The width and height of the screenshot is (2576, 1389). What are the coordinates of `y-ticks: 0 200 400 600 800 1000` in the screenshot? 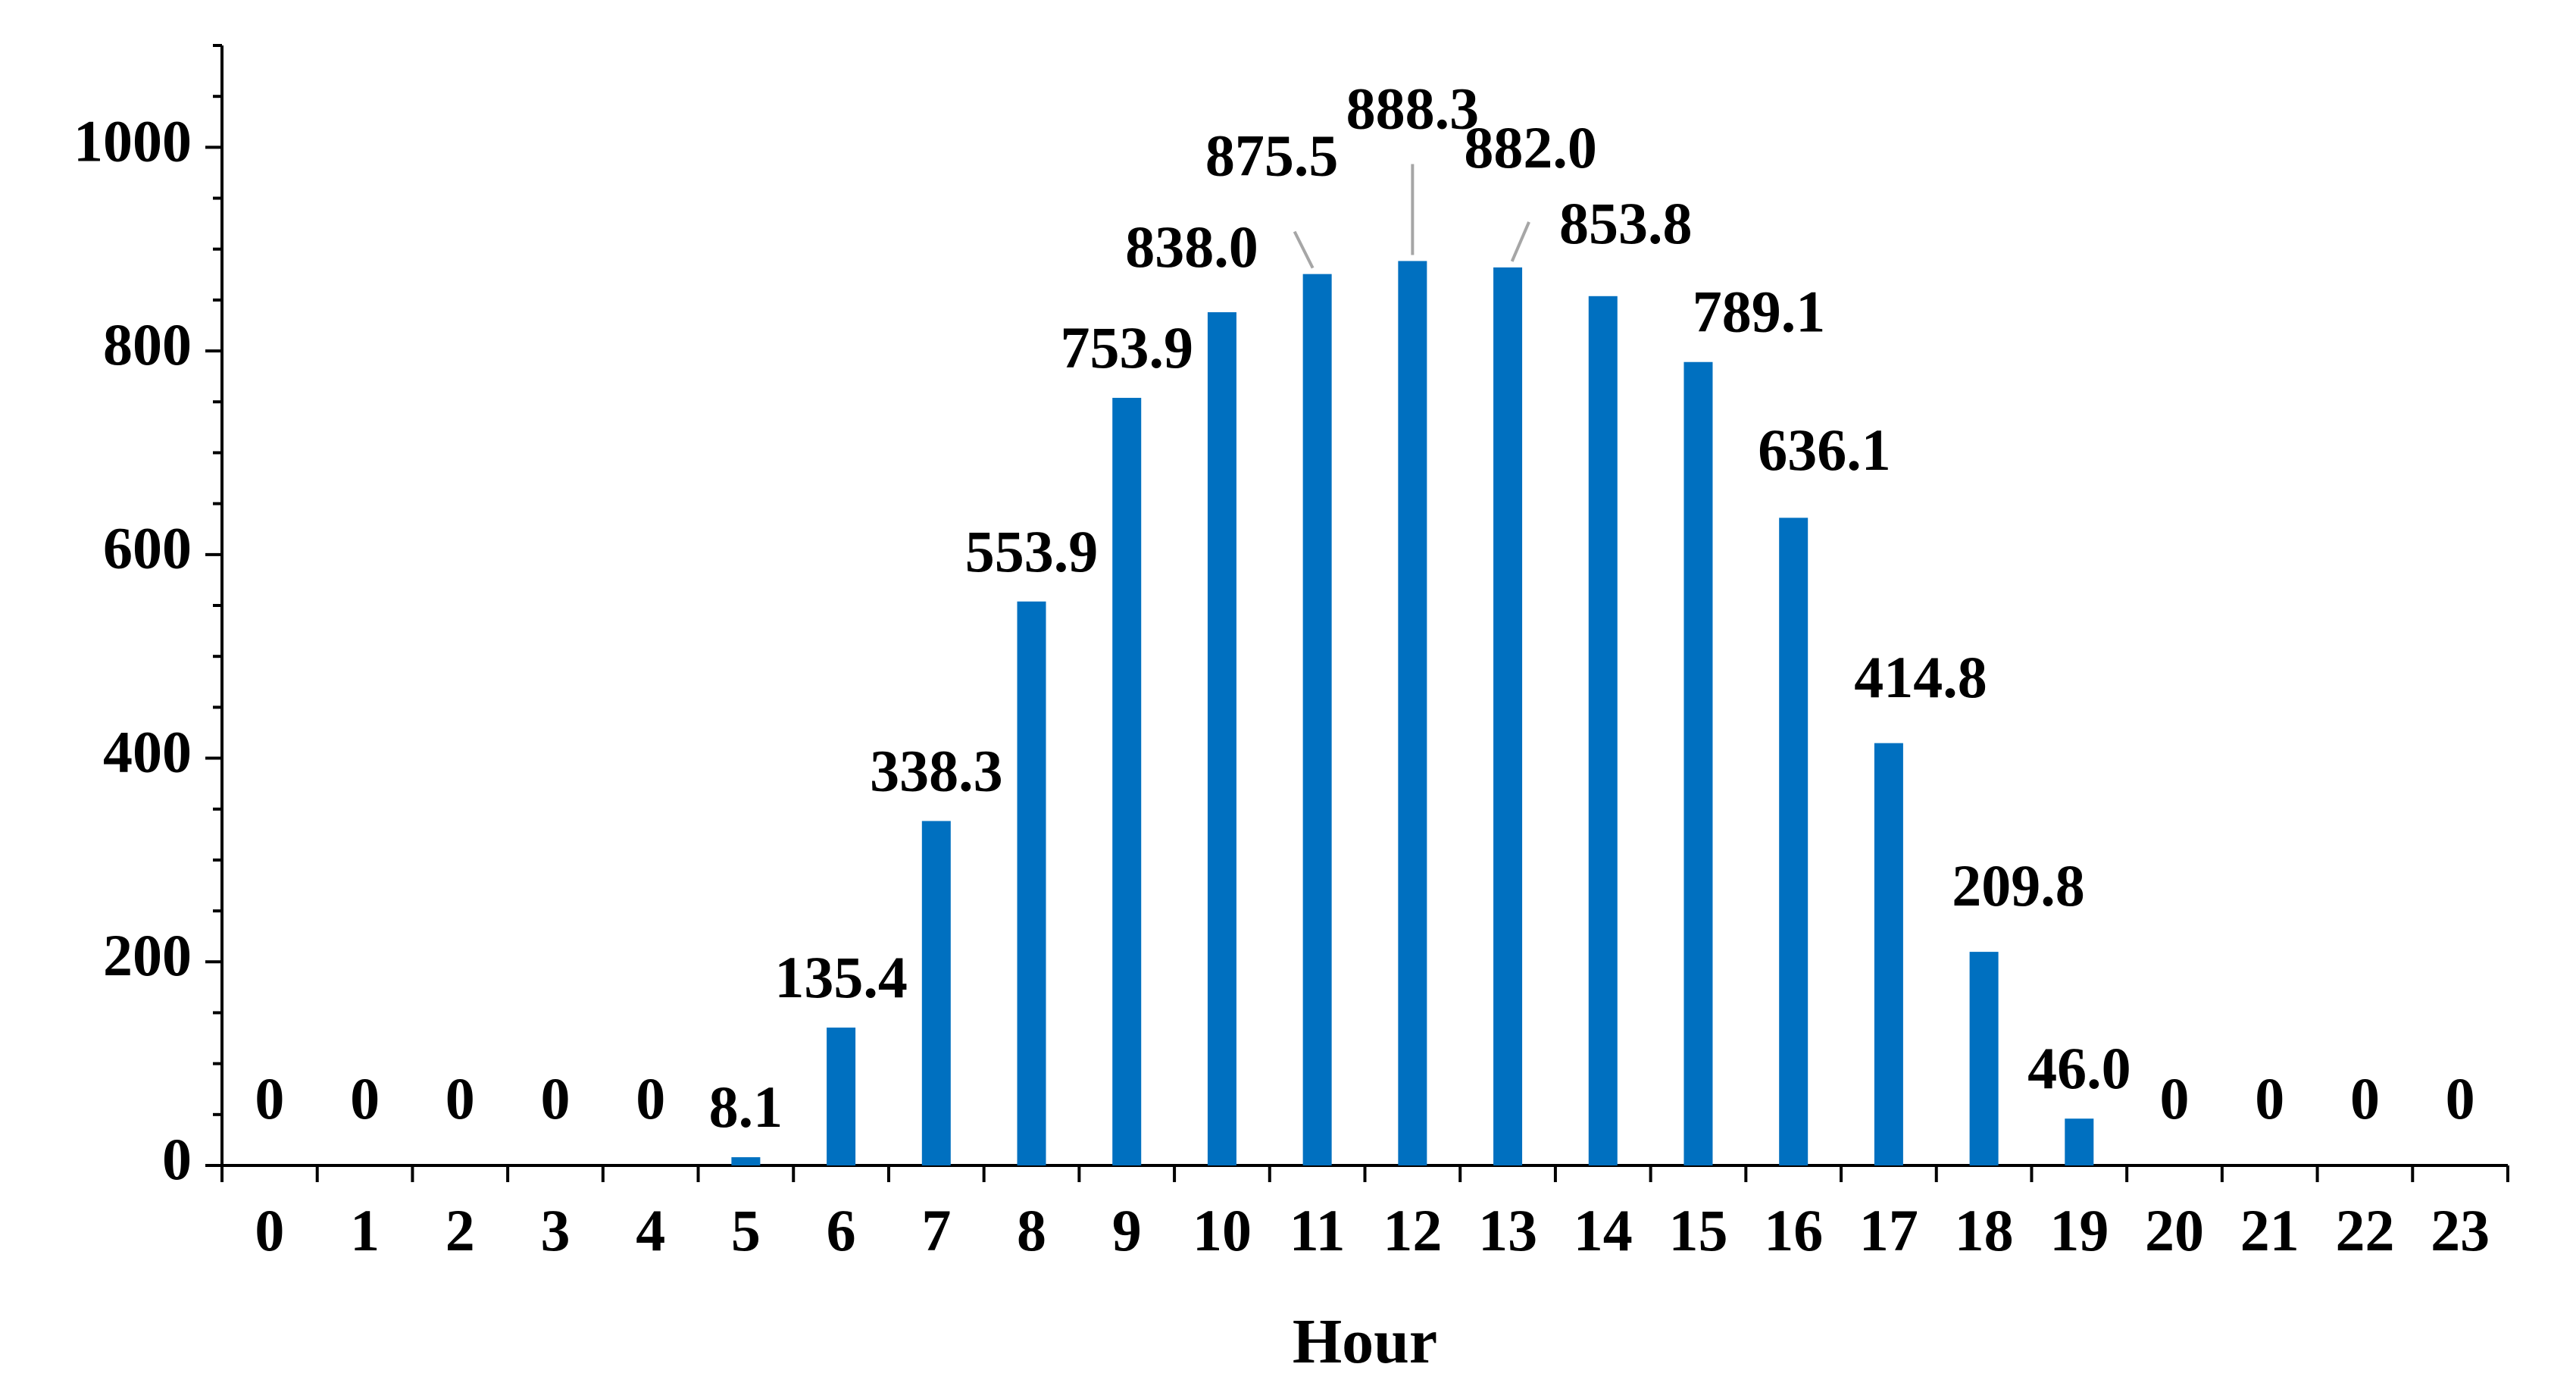 It's located at (147, 618).